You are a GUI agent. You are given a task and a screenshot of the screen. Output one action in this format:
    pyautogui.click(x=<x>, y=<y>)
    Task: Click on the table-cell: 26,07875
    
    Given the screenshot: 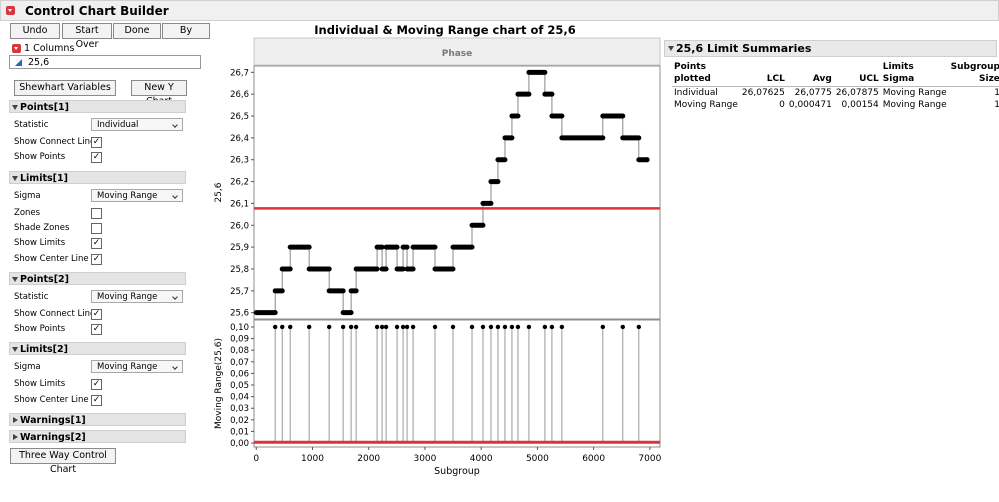 What is the action you would take?
    pyautogui.click(x=857, y=93)
    